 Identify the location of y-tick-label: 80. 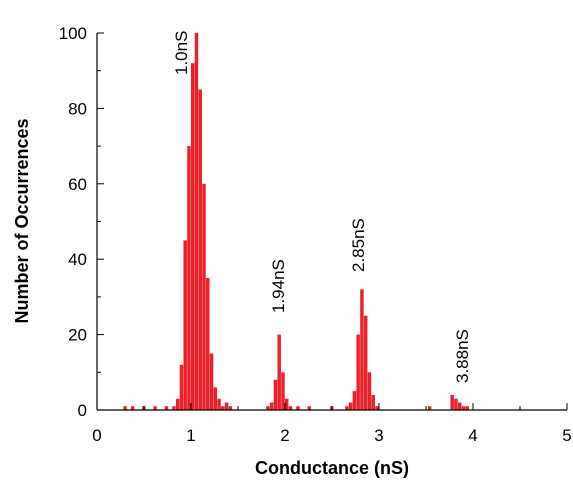
(77, 108).